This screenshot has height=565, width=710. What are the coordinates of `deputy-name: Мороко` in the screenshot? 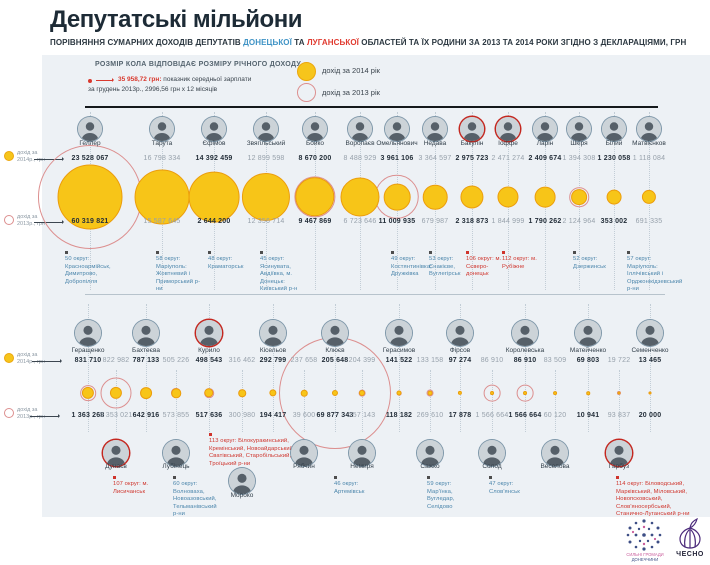 It's located at (242, 495).